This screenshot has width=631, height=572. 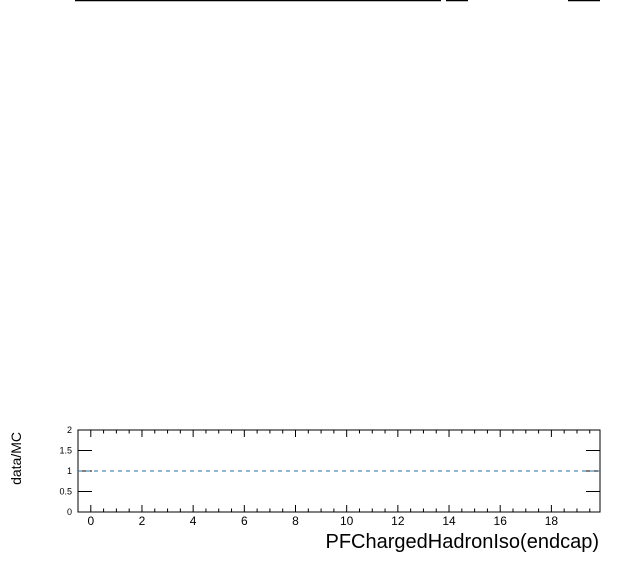 I want to click on x-tick-label: 12, so click(x=398, y=521).